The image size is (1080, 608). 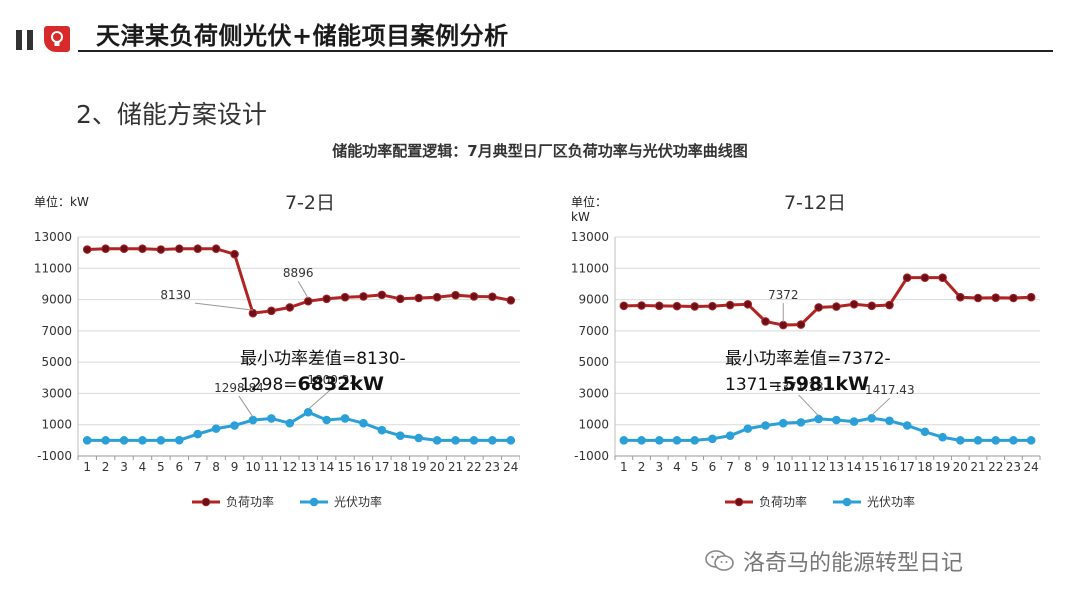 What do you see at coordinates (175, 295) in the screenshot?
I see `data-label: 8130` at bounding box center [175, 295].